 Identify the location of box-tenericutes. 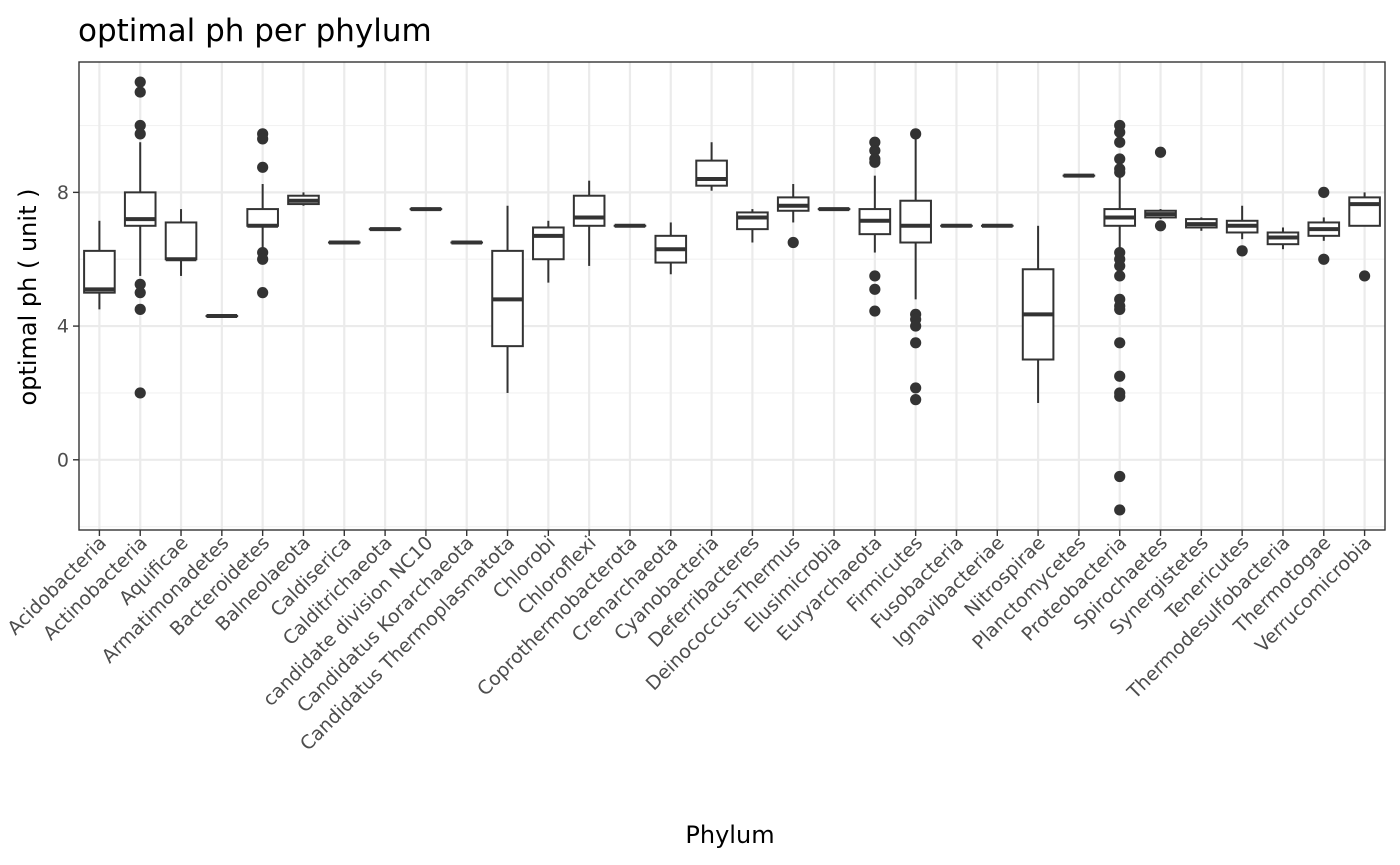
(1242, 231).